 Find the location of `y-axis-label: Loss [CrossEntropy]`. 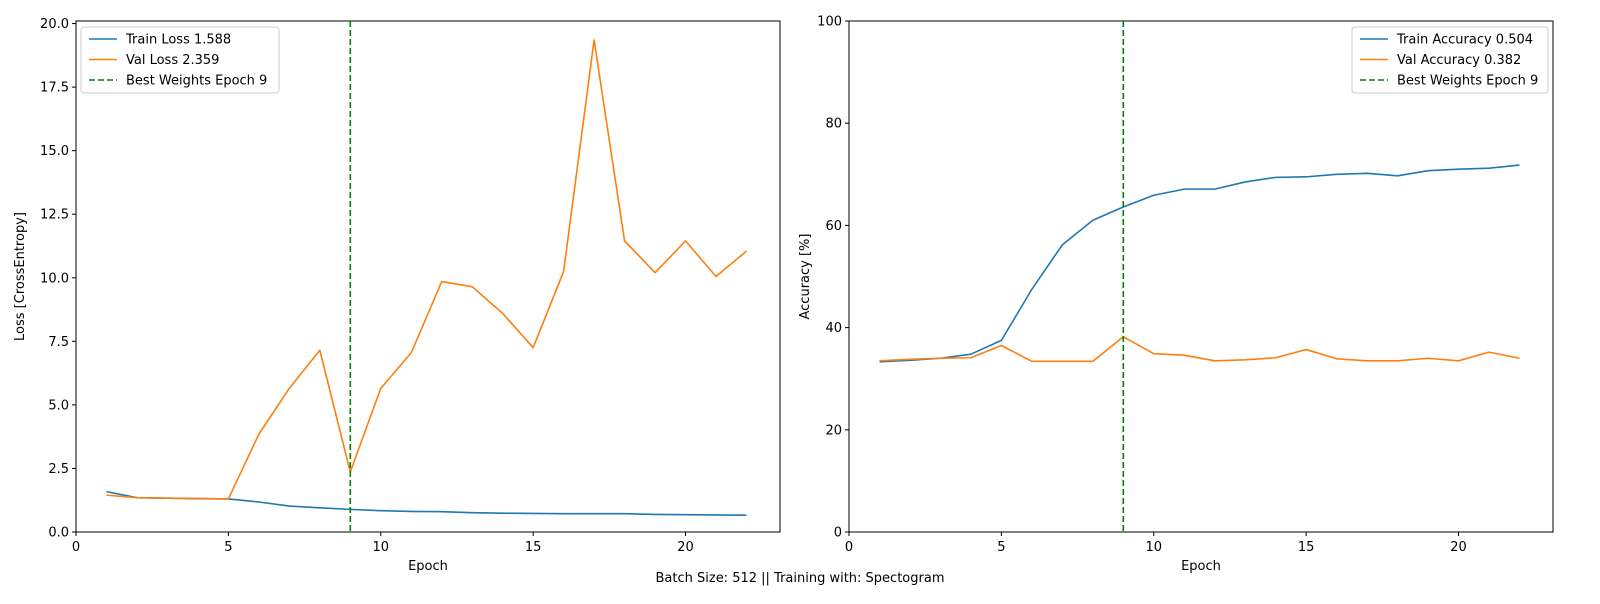

y-axis-label: Loss [CrossEntropy] is located at coordinates (20, 276).